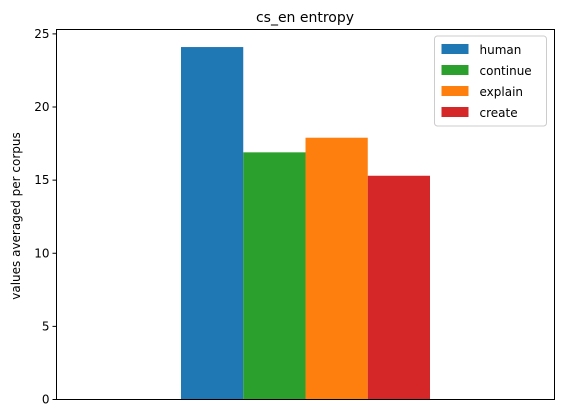 This screenshot has height=417, width=563. I want to click on legend-swatch-create, so click(455, 112).